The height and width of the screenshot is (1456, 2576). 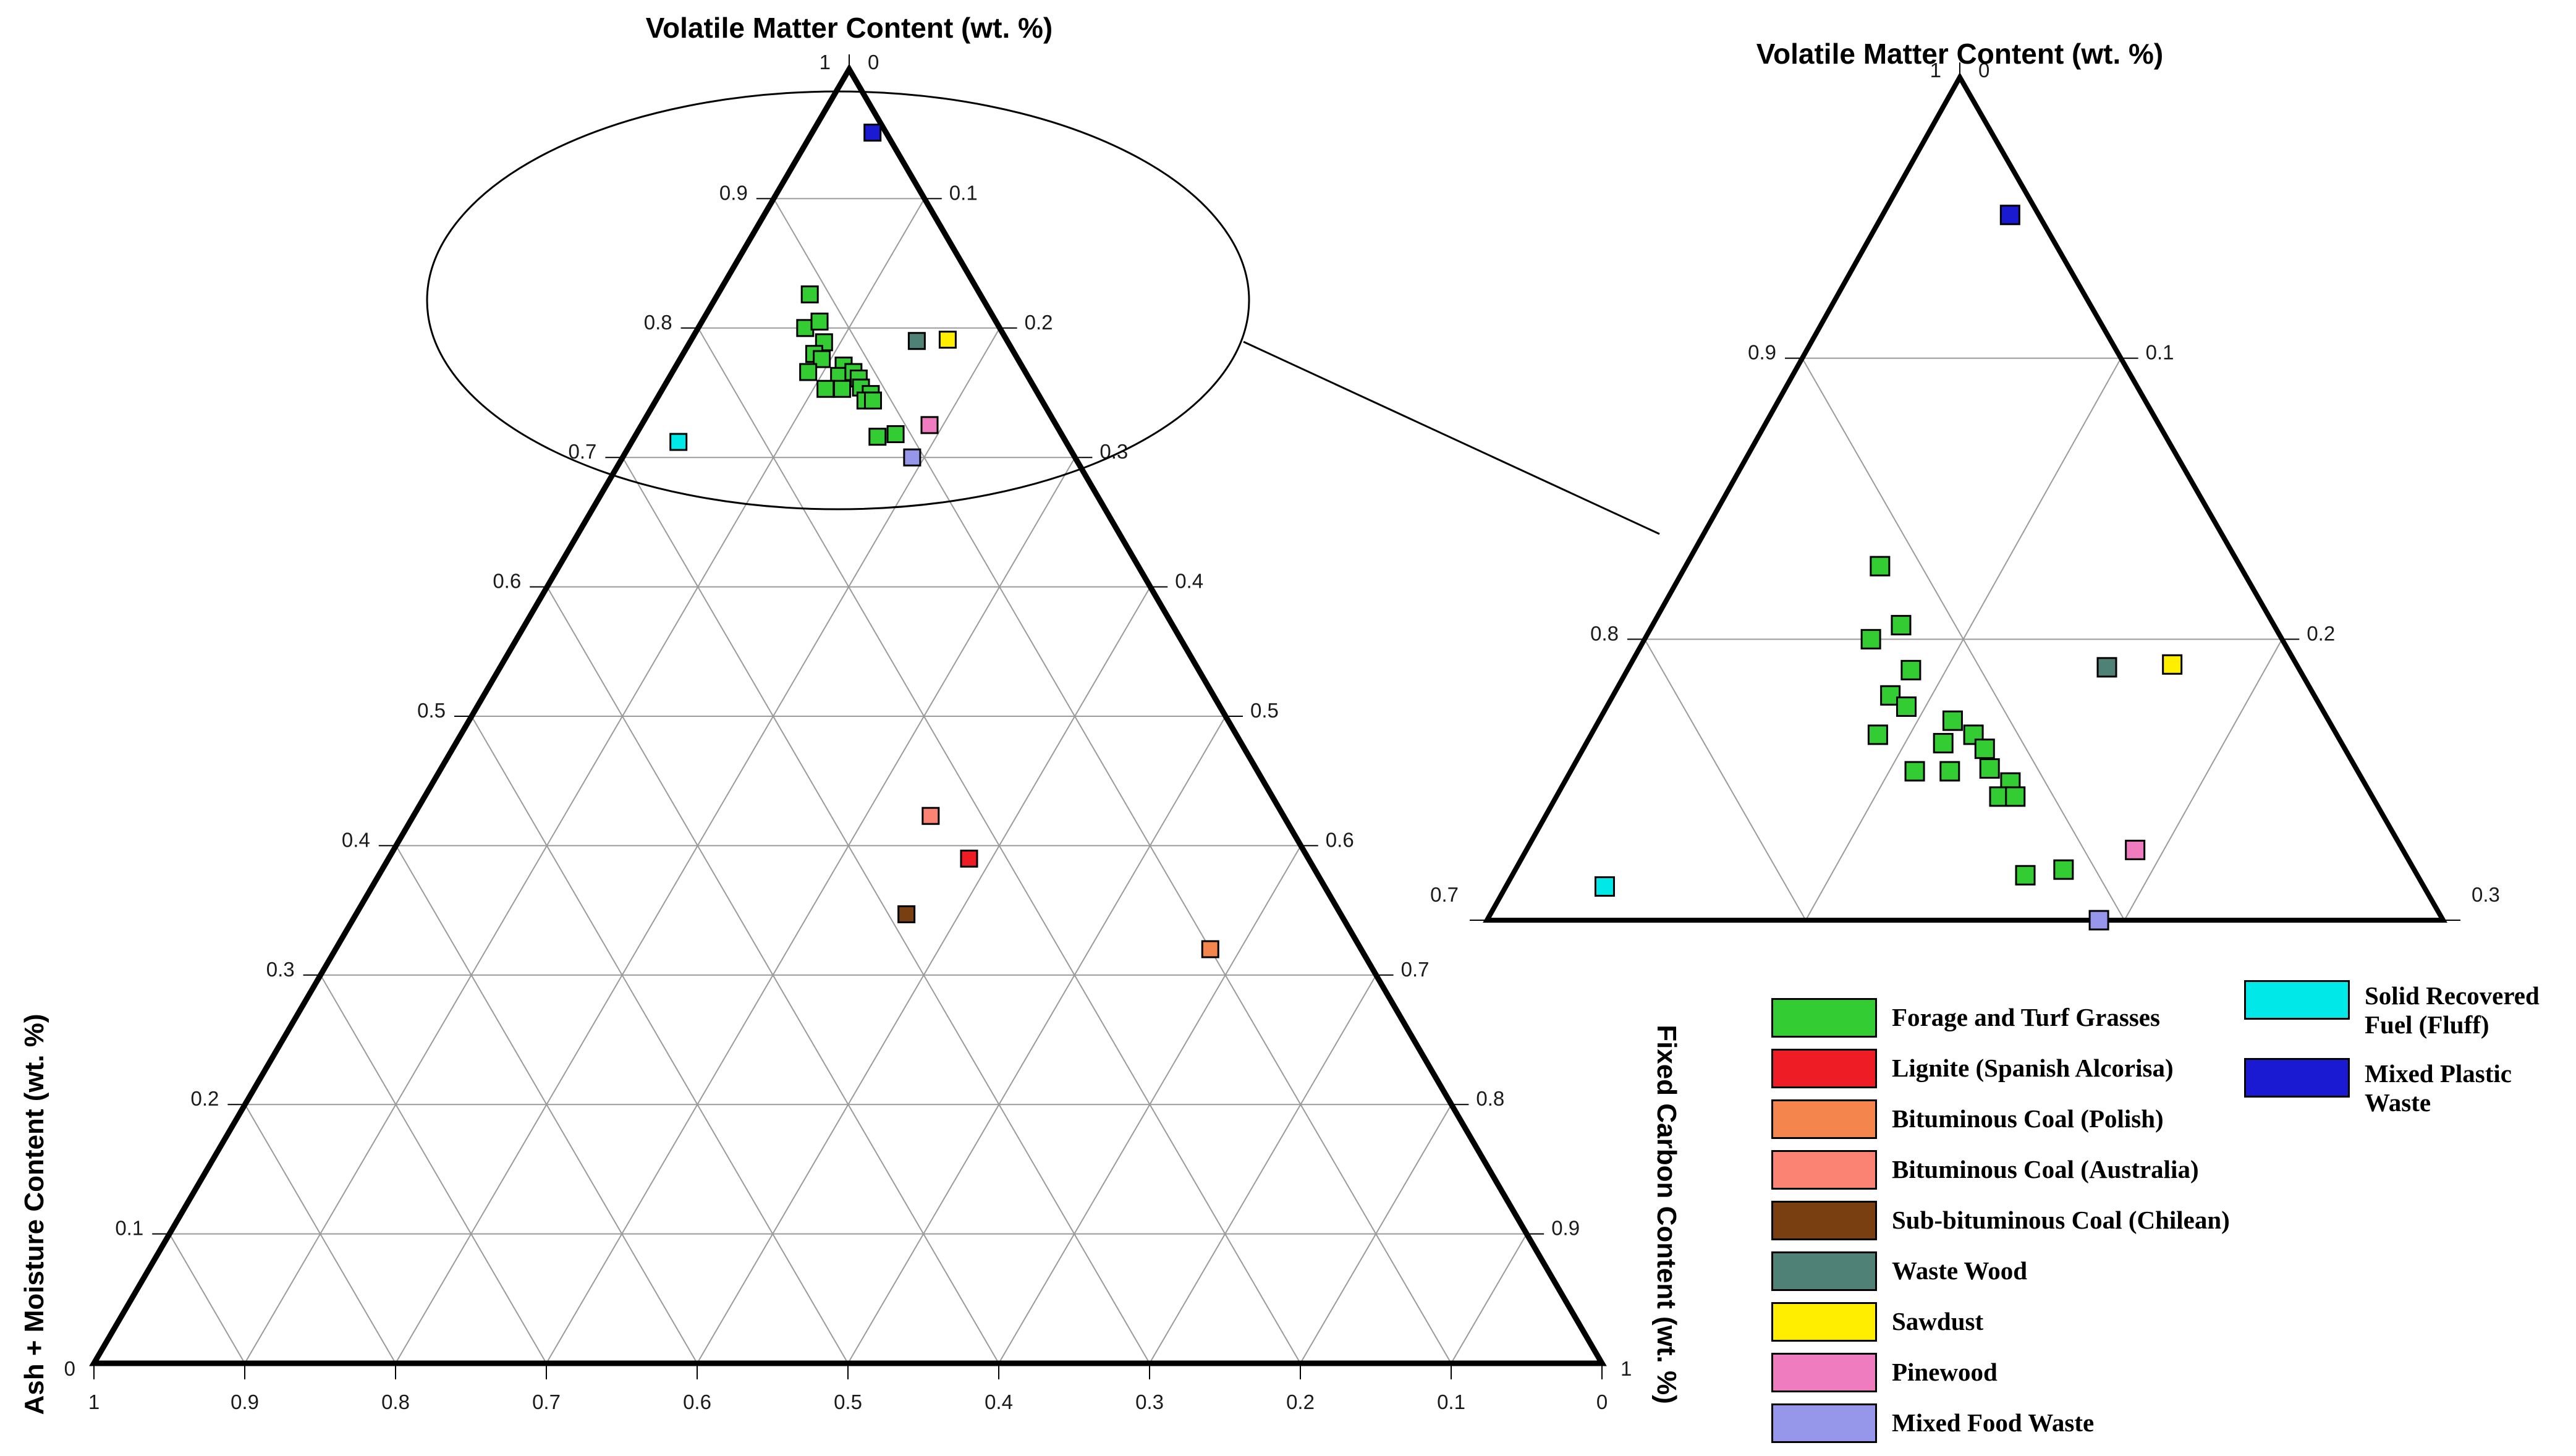 What do you see at coordinates (906, 914) in the screenshot?
I see `data-point-sub-bituminous-coal-chilean` at bounding box center [906, 914].